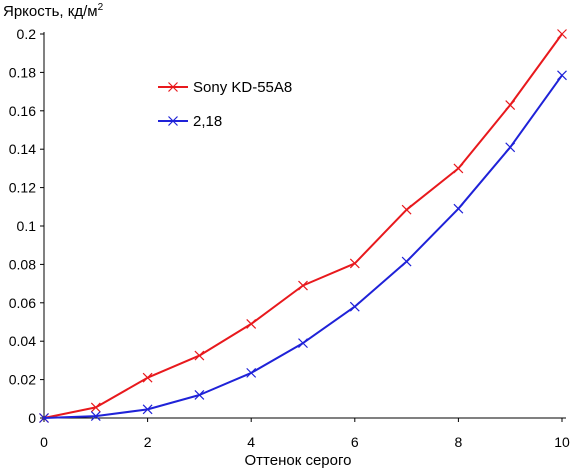 This screenshot has height=468, width=570. Describe the element at coordinates (22, 264) in the screenshot. I see `y-tick-label: 0.08` at that location.